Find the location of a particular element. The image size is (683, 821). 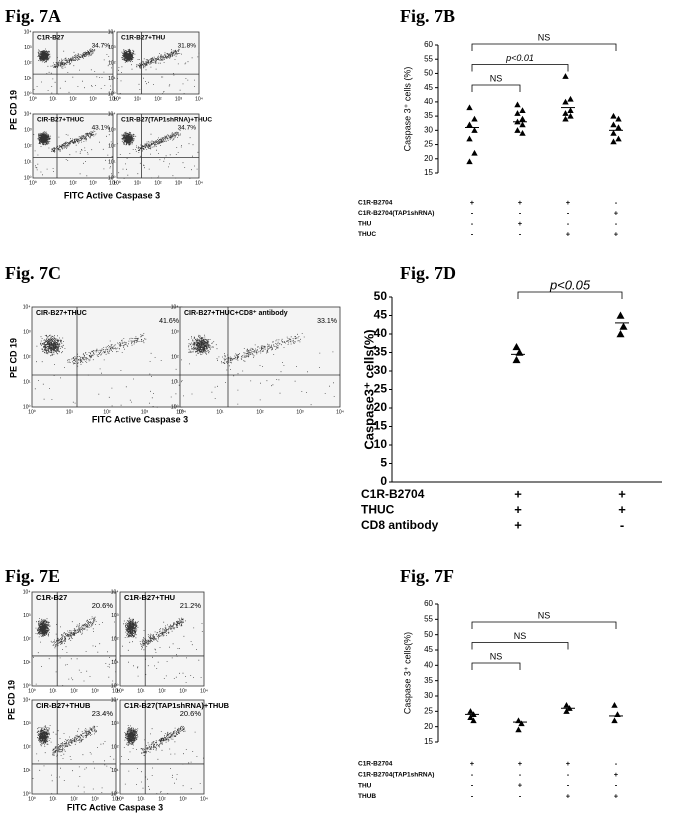

y-tick-label: 10¹ is located at coordinates (27, 382).